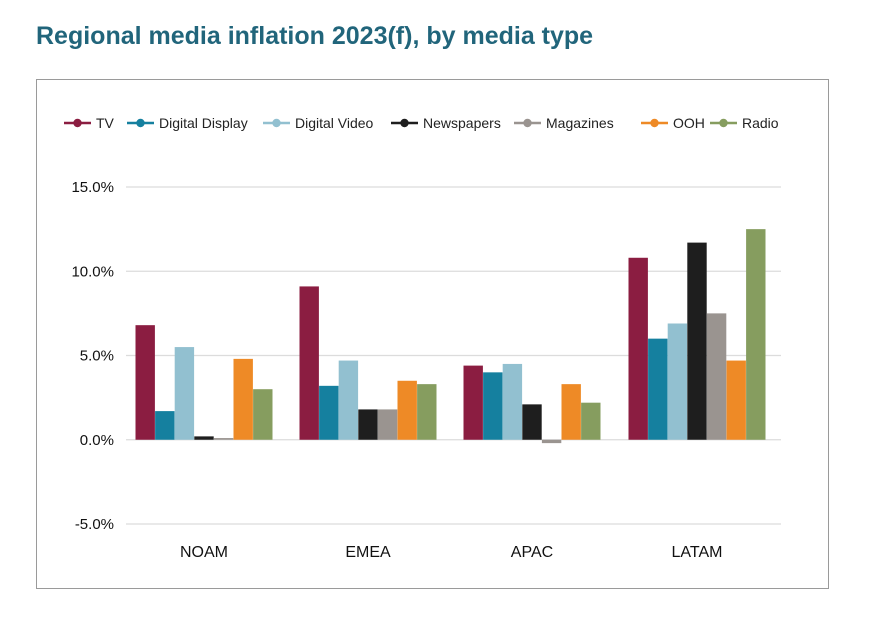 The height and width of the screenshot is (636, 879). What do you see at coordinates (591, 421) in the screenshot?
I see `bar-radio-apac` at bounding box center [591, 421].